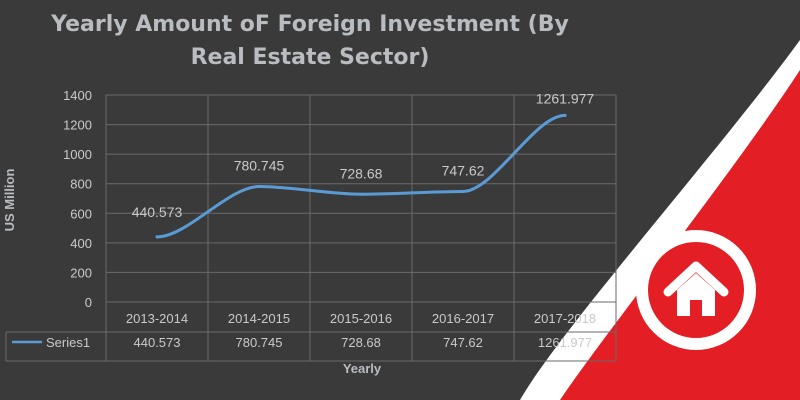 This screenshot has height=400, width=800. What do you see at coordinates (565, 342) in the screenshot?
I see `table-value: 1261.977` at bounding box center [565, 342].